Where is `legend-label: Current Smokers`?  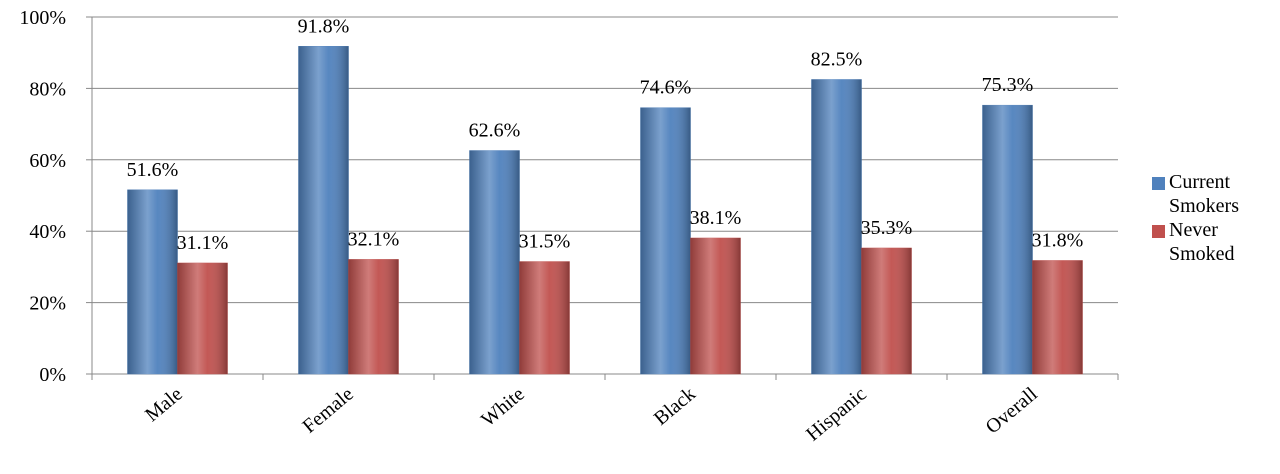 legend-label: Current Smokers is located at coordinates (1204, 194).